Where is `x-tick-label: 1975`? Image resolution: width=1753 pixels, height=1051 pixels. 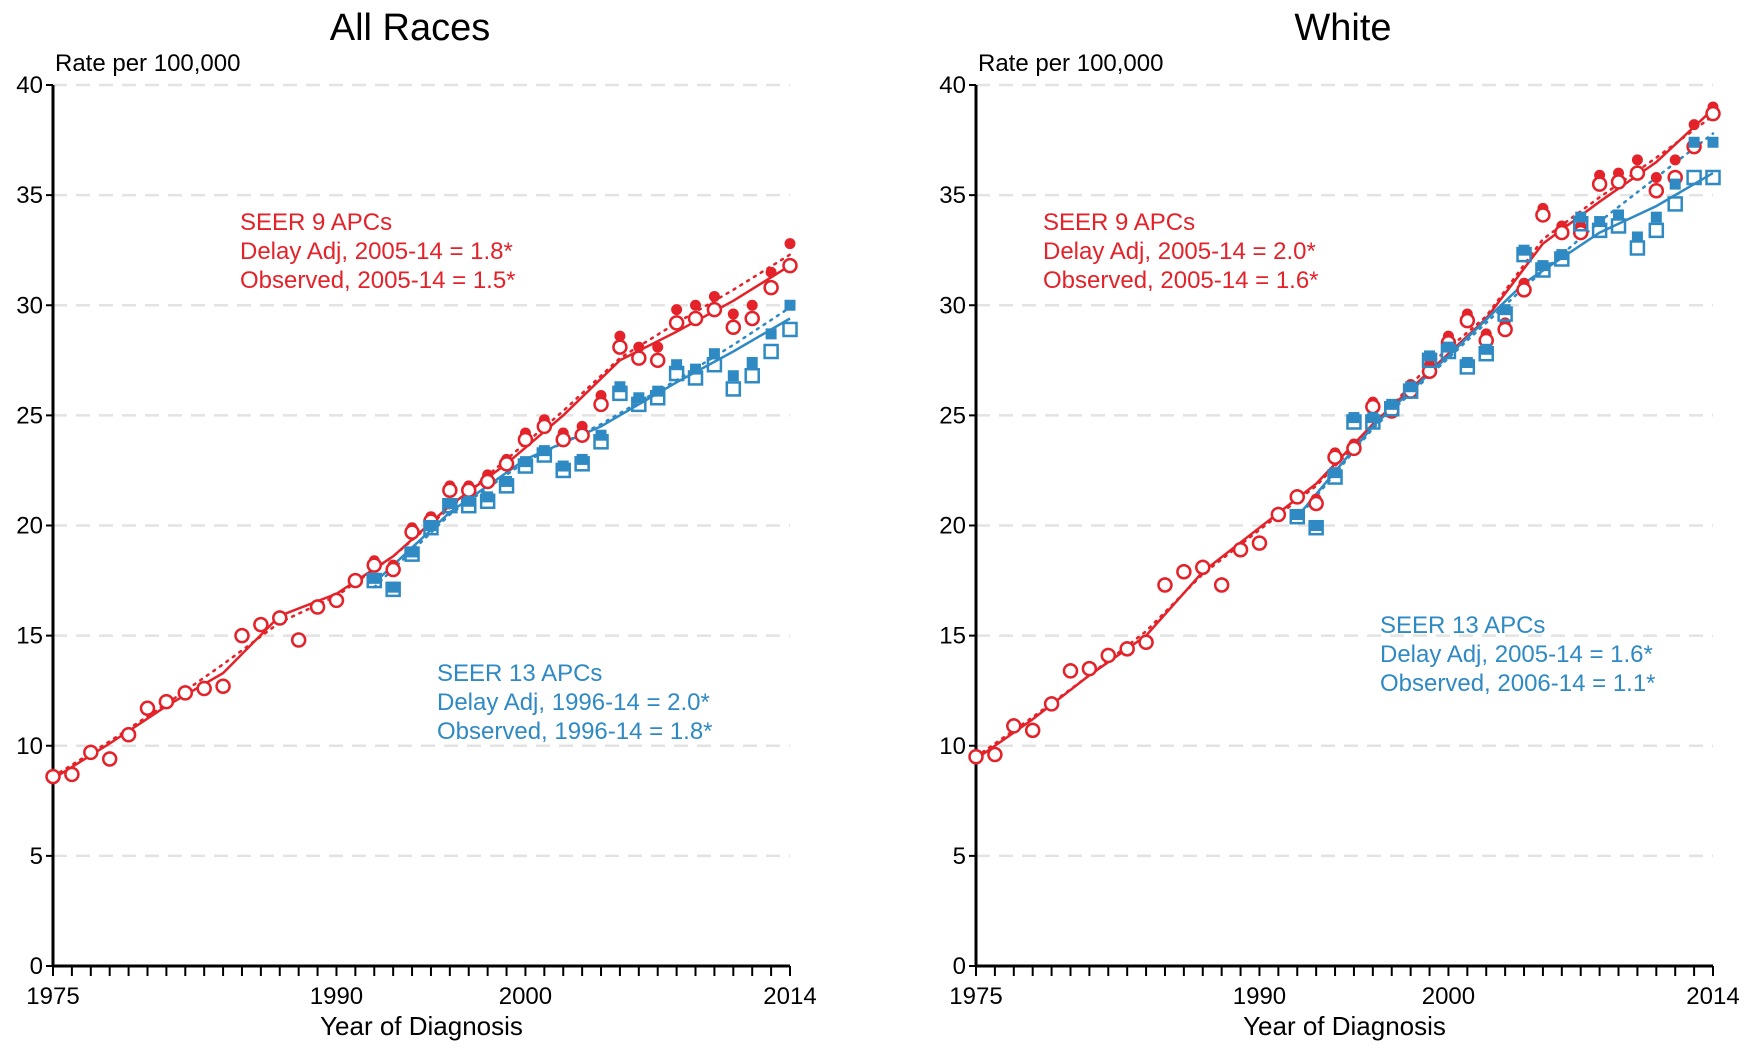 x-tick-label: 1975 is located at coordinates (975, 996).